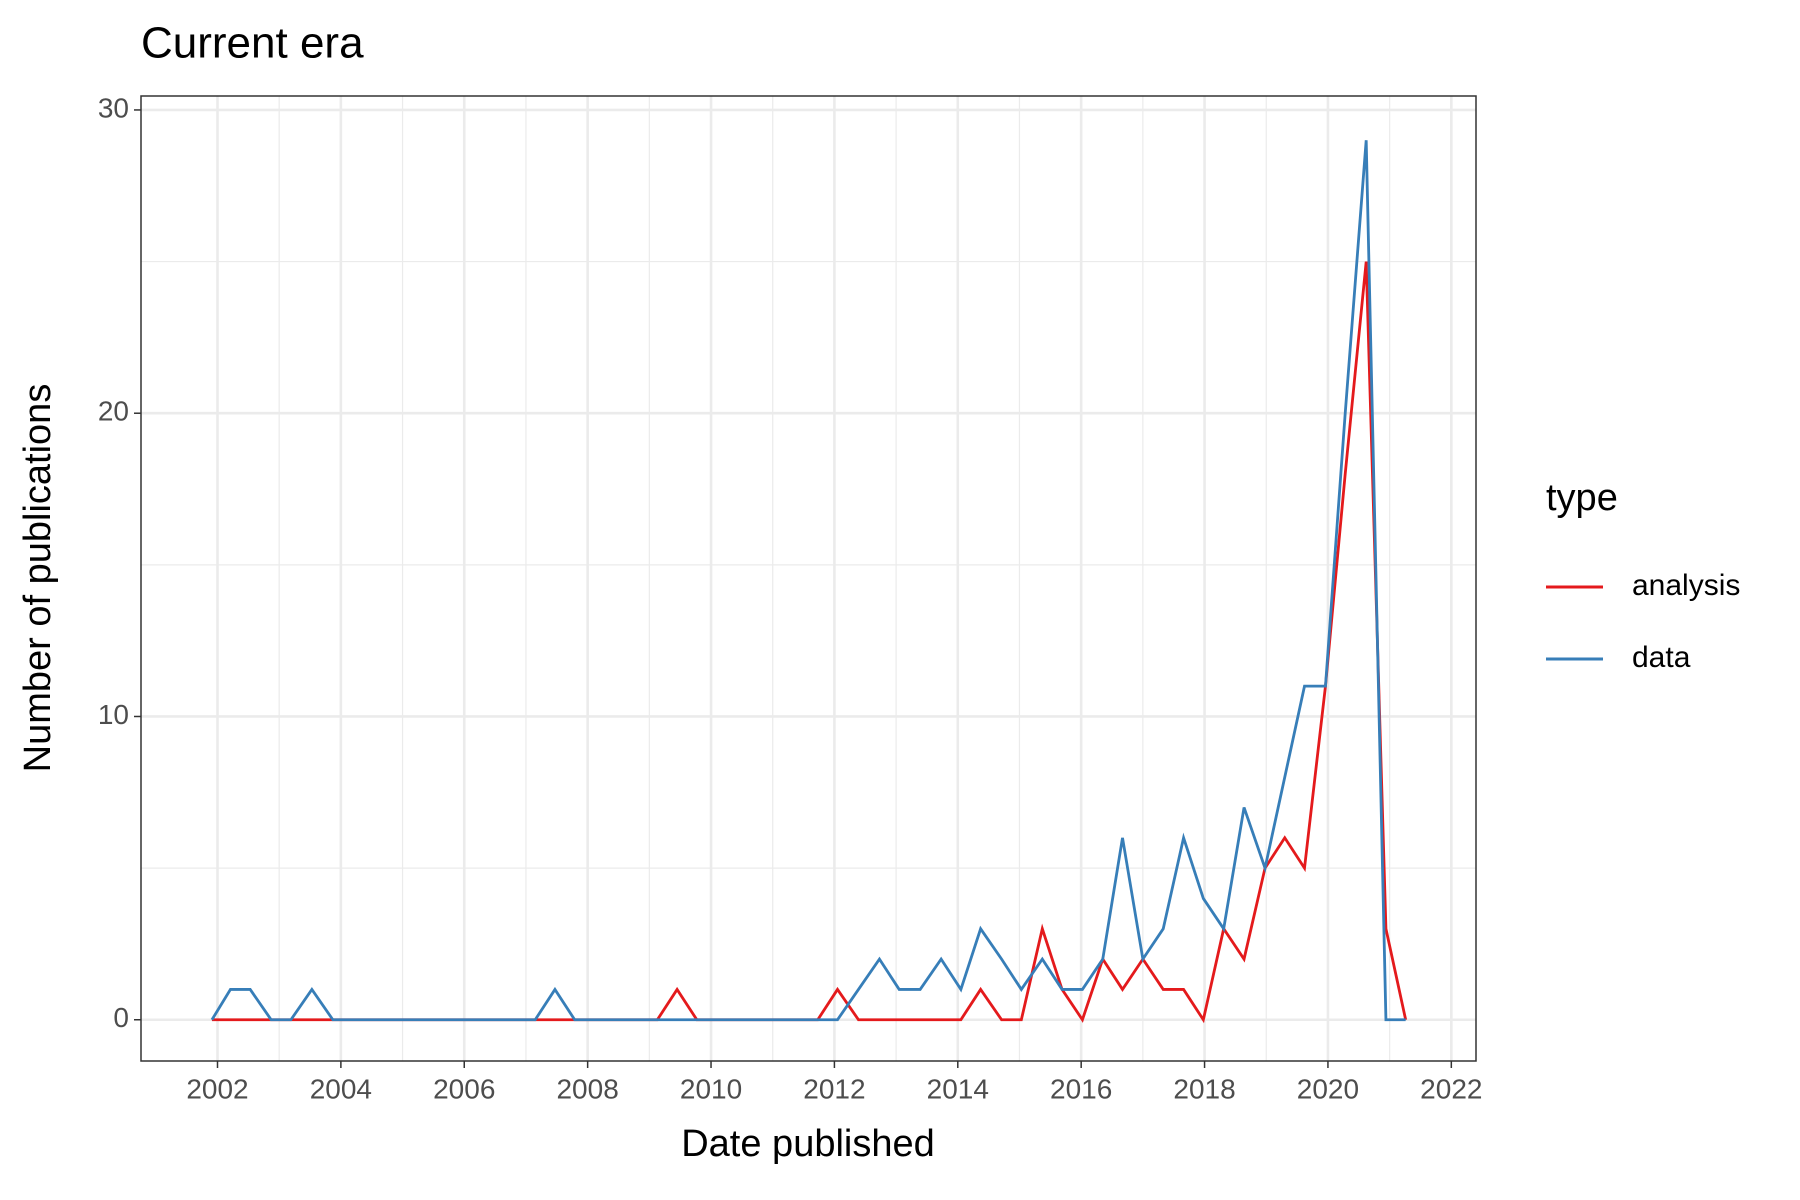 The height and width of the screenshot is (1200, 1800). What do you see at coordinates (834, 1088) in the screenshot?
I see `x-tick-label: 2012` at bounding box center [834, 1088].